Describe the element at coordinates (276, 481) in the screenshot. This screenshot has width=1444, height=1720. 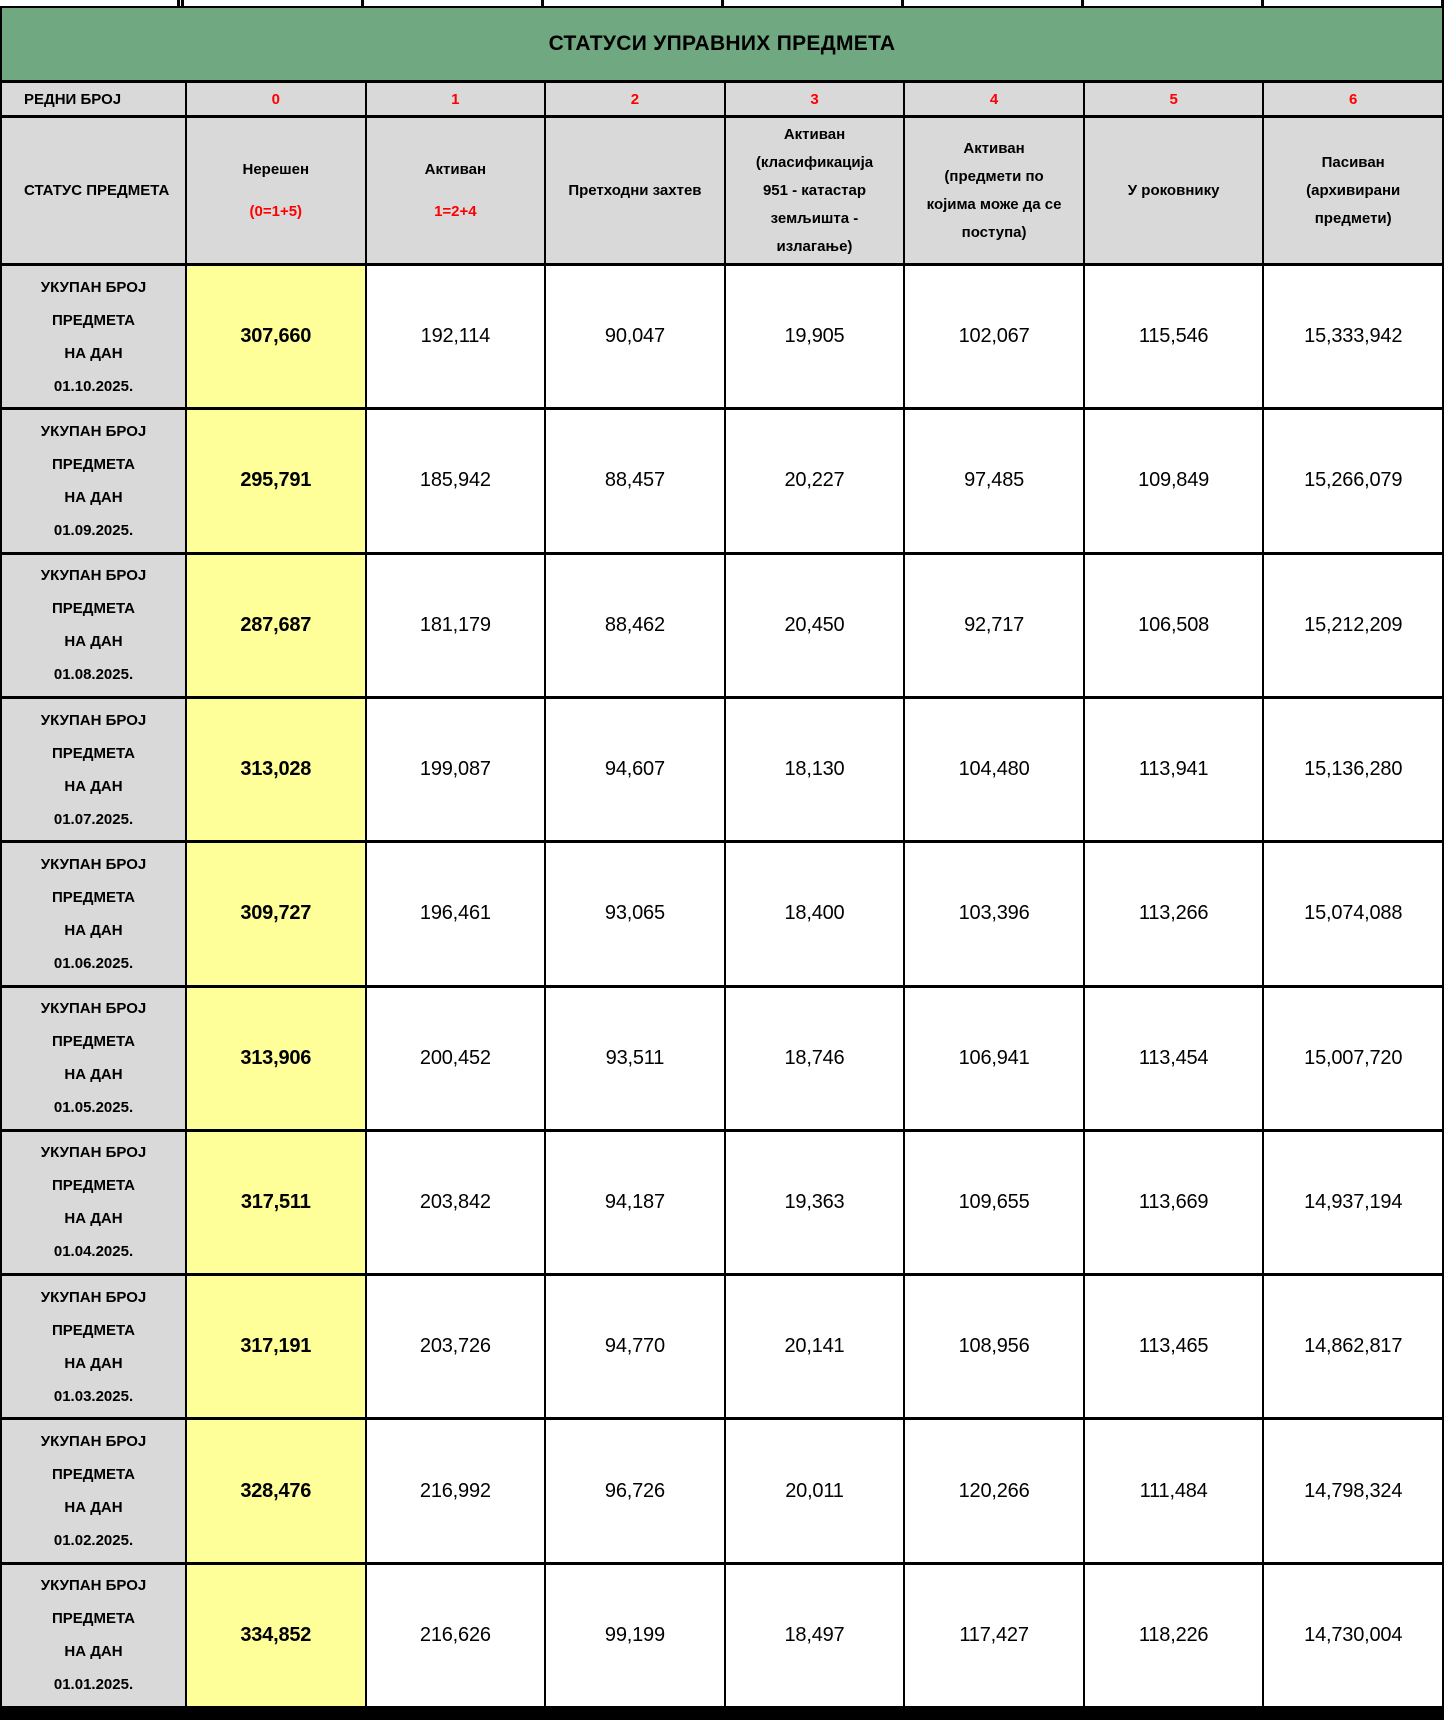
I see `value-cell-total: 295,791` at that location.